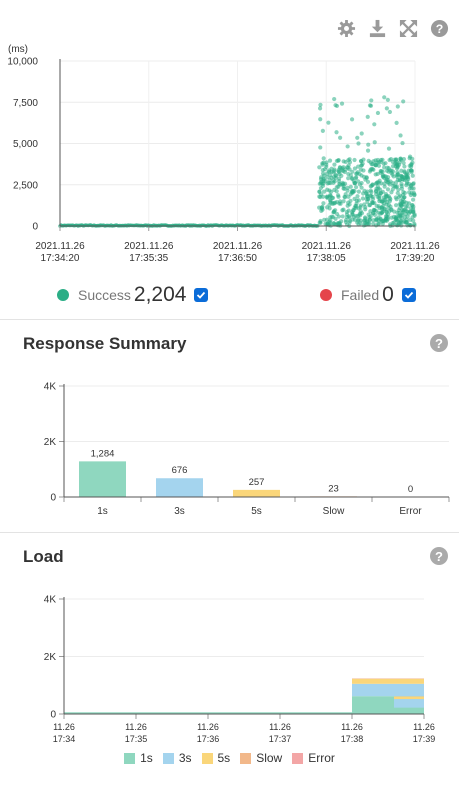  I want to click on y-tick-label: 2,500, so click(25, 185).